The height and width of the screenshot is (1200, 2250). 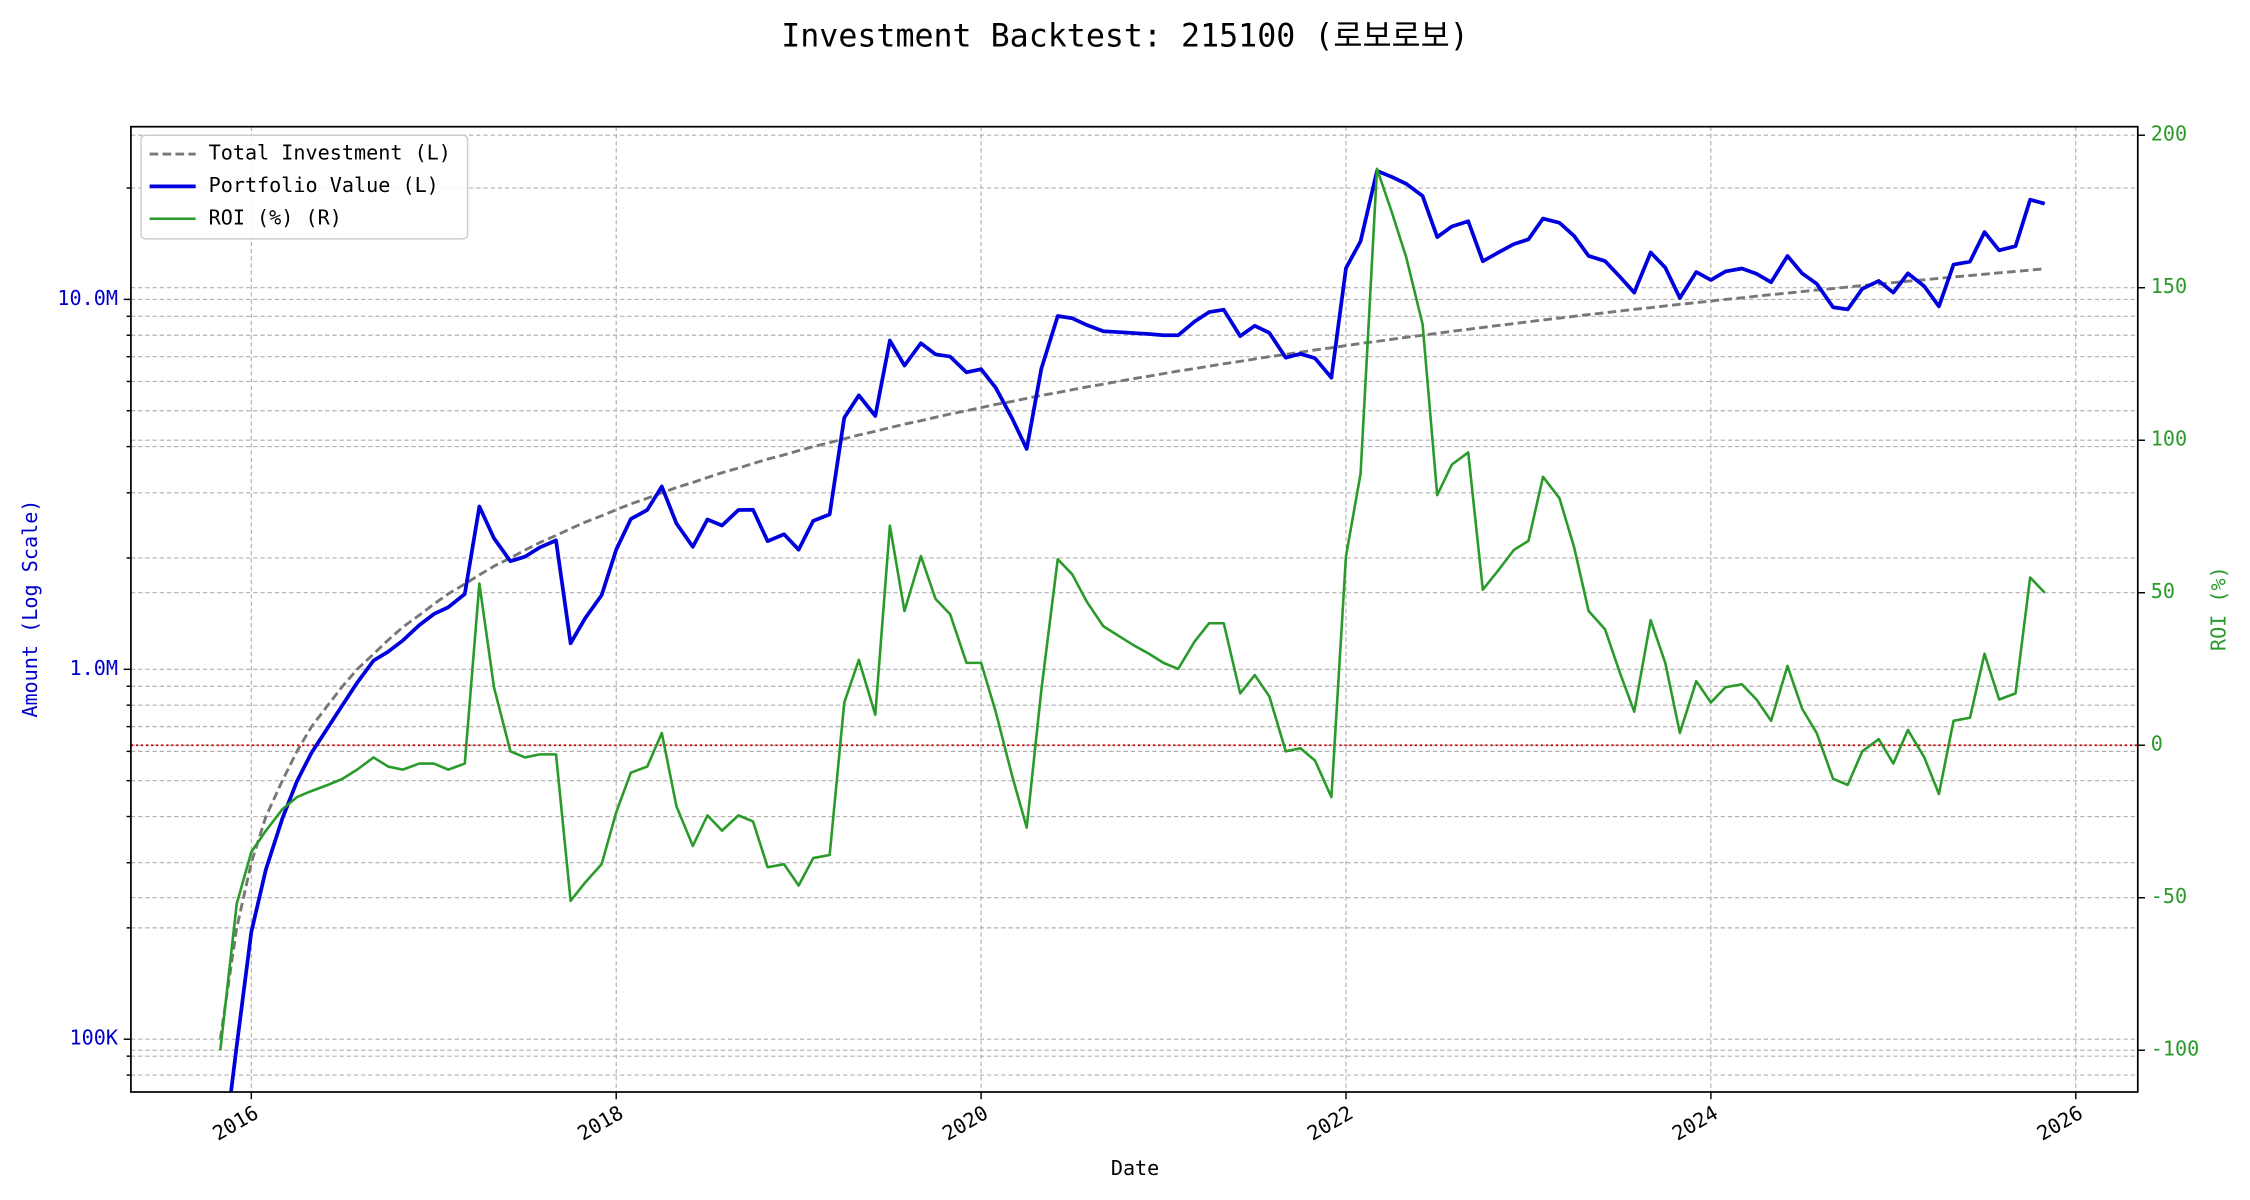 I want to click on x-tick-label: 2020, so click(x=965, y=1122).